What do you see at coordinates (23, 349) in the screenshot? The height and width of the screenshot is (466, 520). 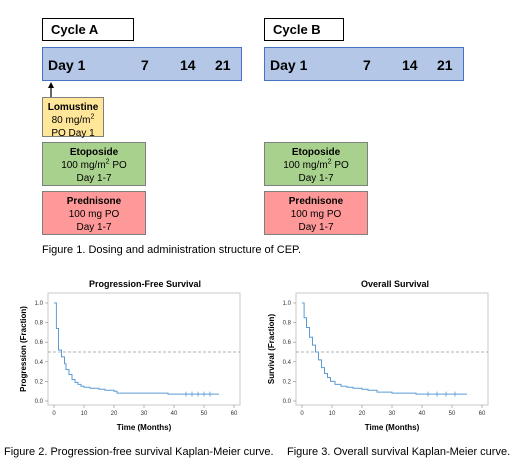 I see `y-axis-label: Progression (Fraction)` at bounding box center [23, 349].